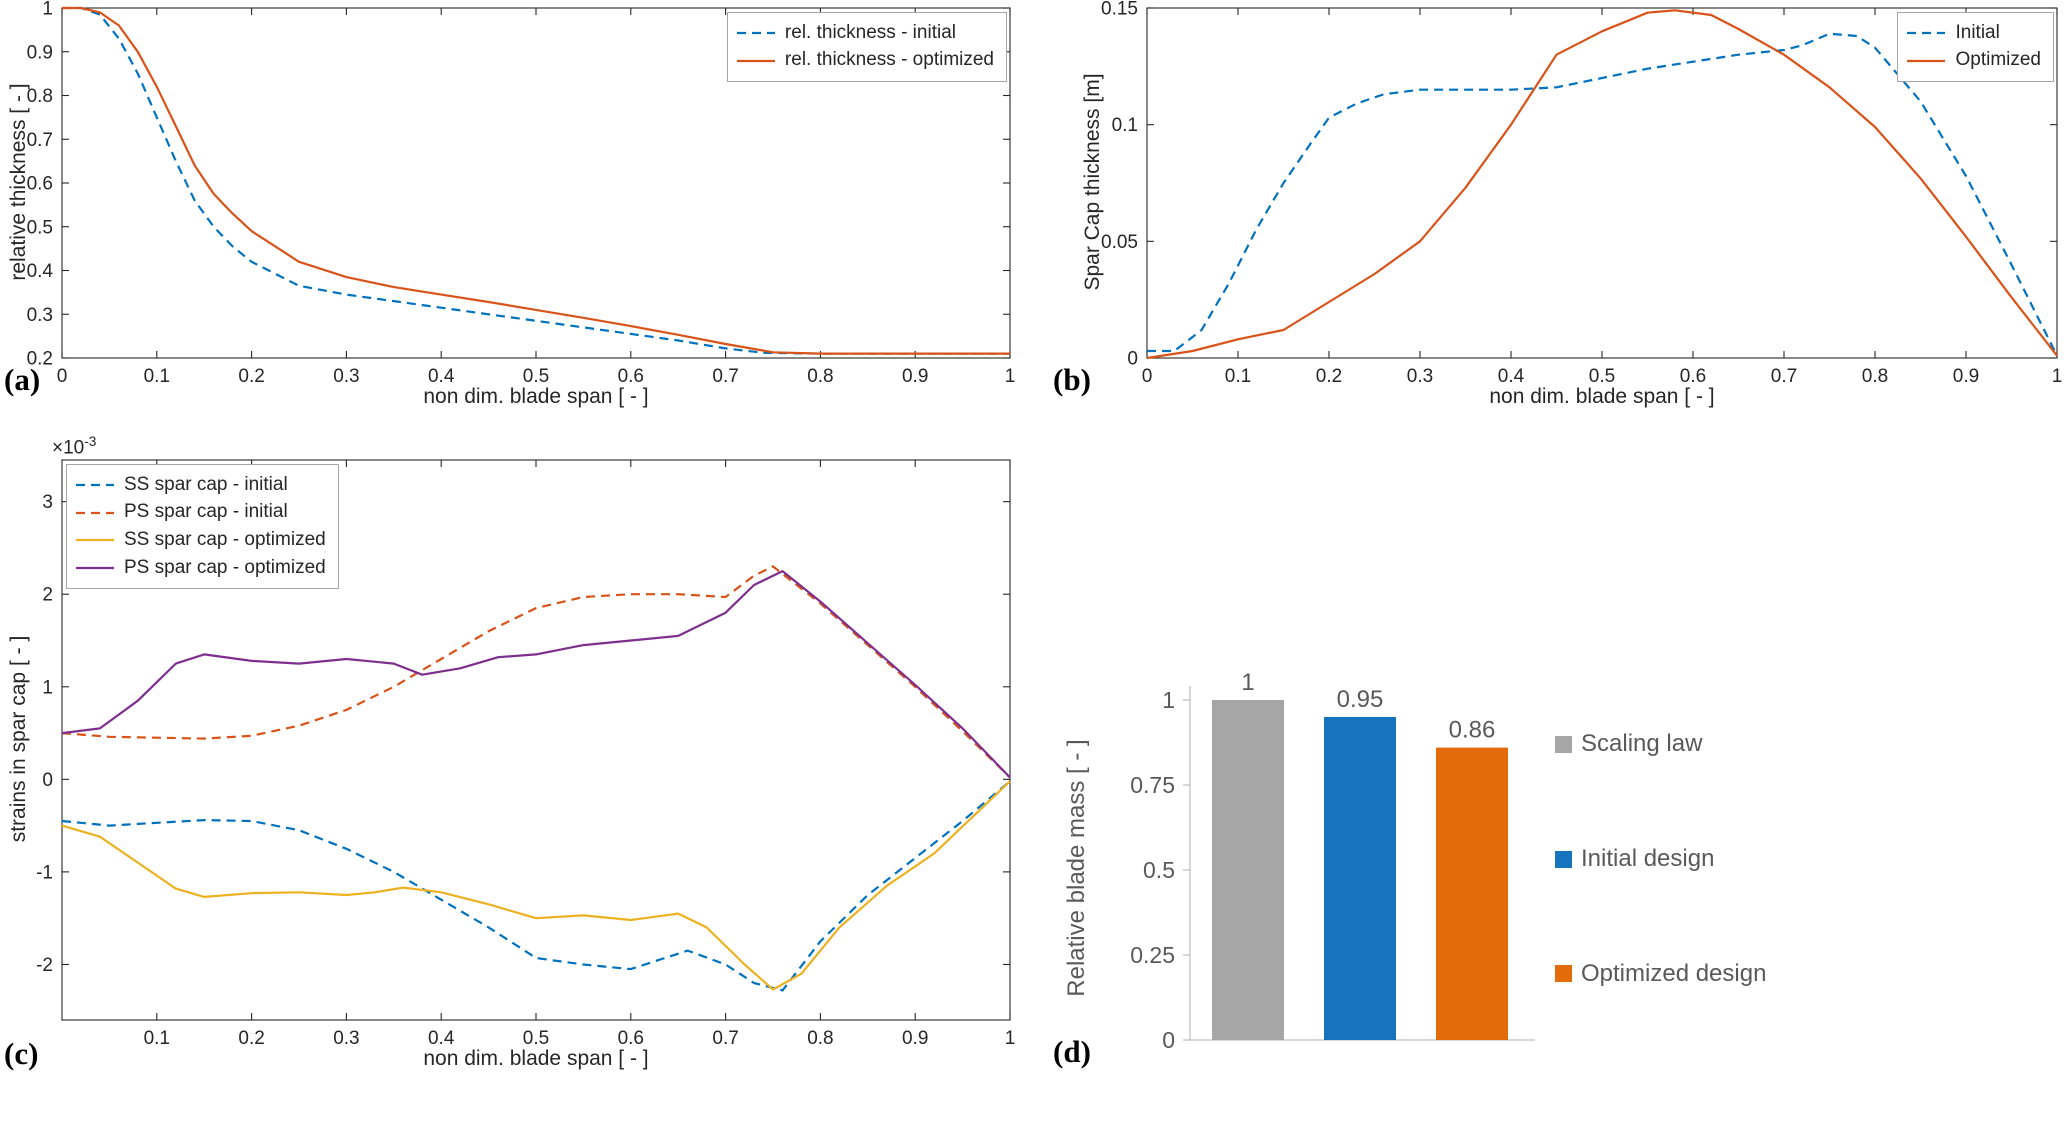  Describe the element at coordinates (200, 541) in the screenshot. I see `legend-entry: SS spar cap - optimized` at that location.